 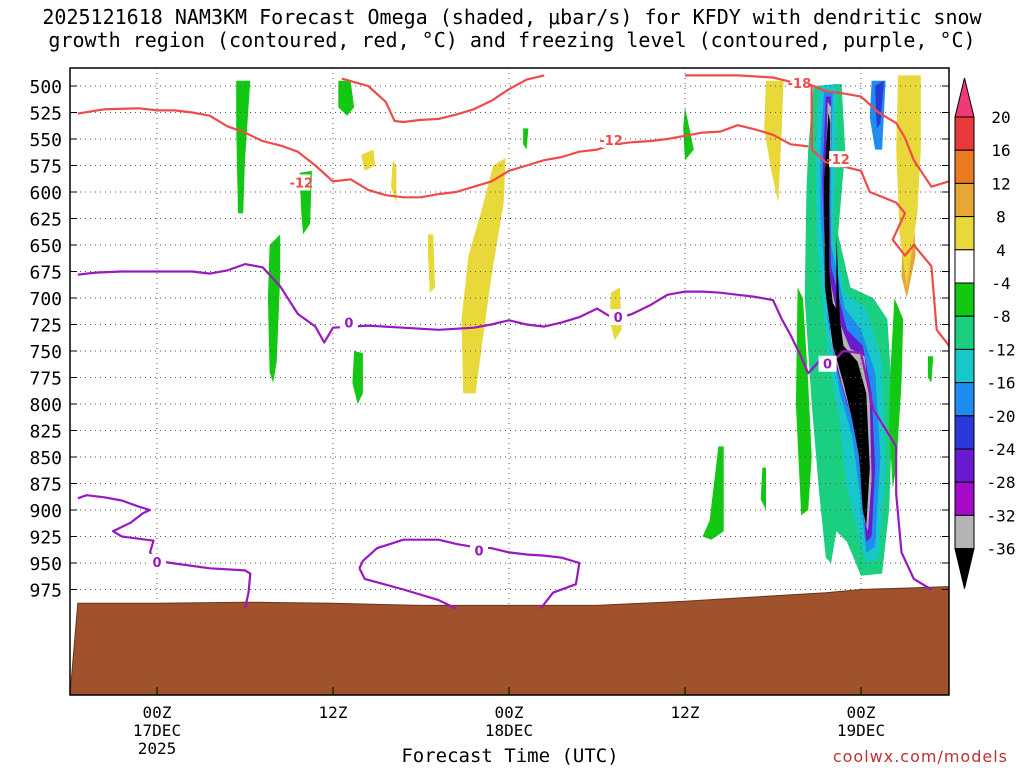 I want to click on y-tick-label-925: 925, so click(x=45, y=538).